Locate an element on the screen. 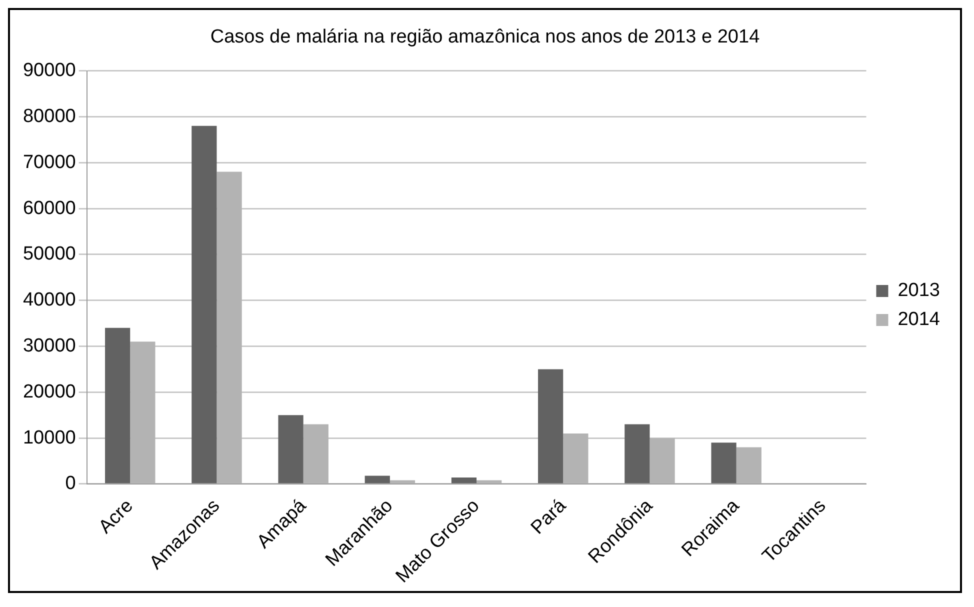  y-tick-label: 20000 is located at coordinates (49, 391).